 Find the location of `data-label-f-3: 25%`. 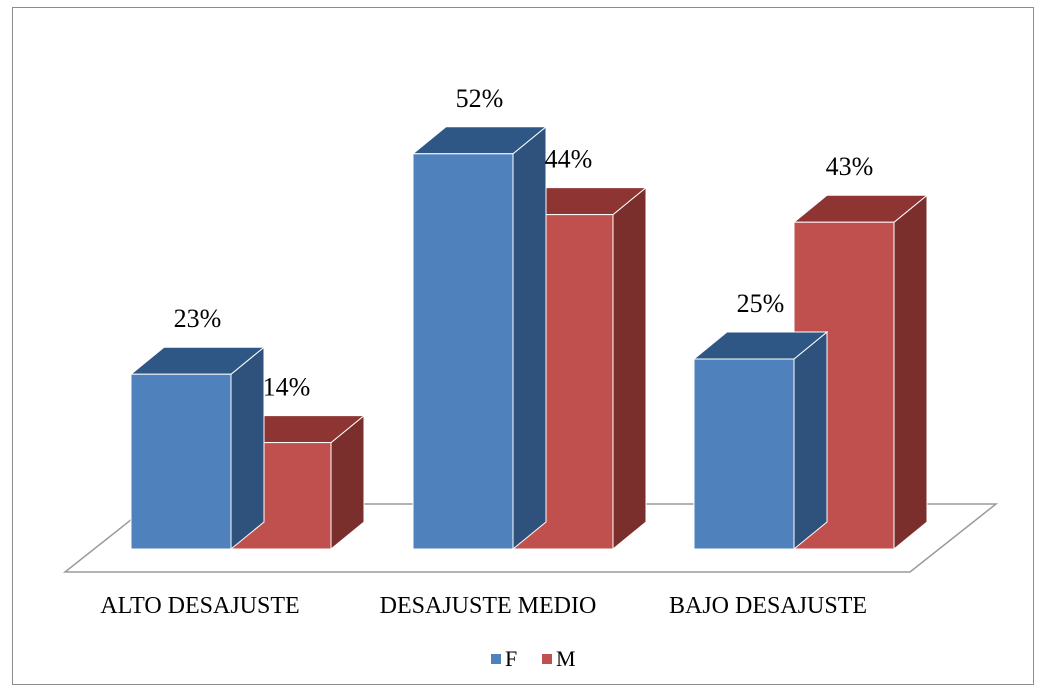

data-label-f-3: 25% is located at coordinates (761, 303).